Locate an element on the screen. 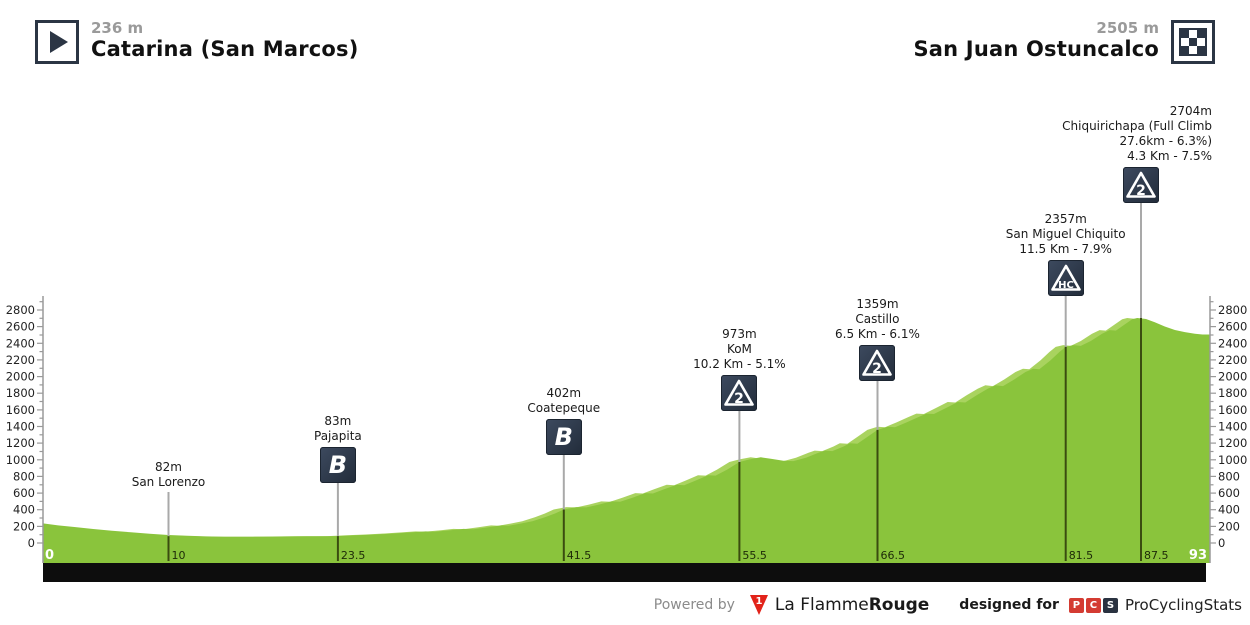 Image resolution: width=1250 pixels, height=625 pixels. x-tick-label: 66.5 is located at coordinates (892, 555).